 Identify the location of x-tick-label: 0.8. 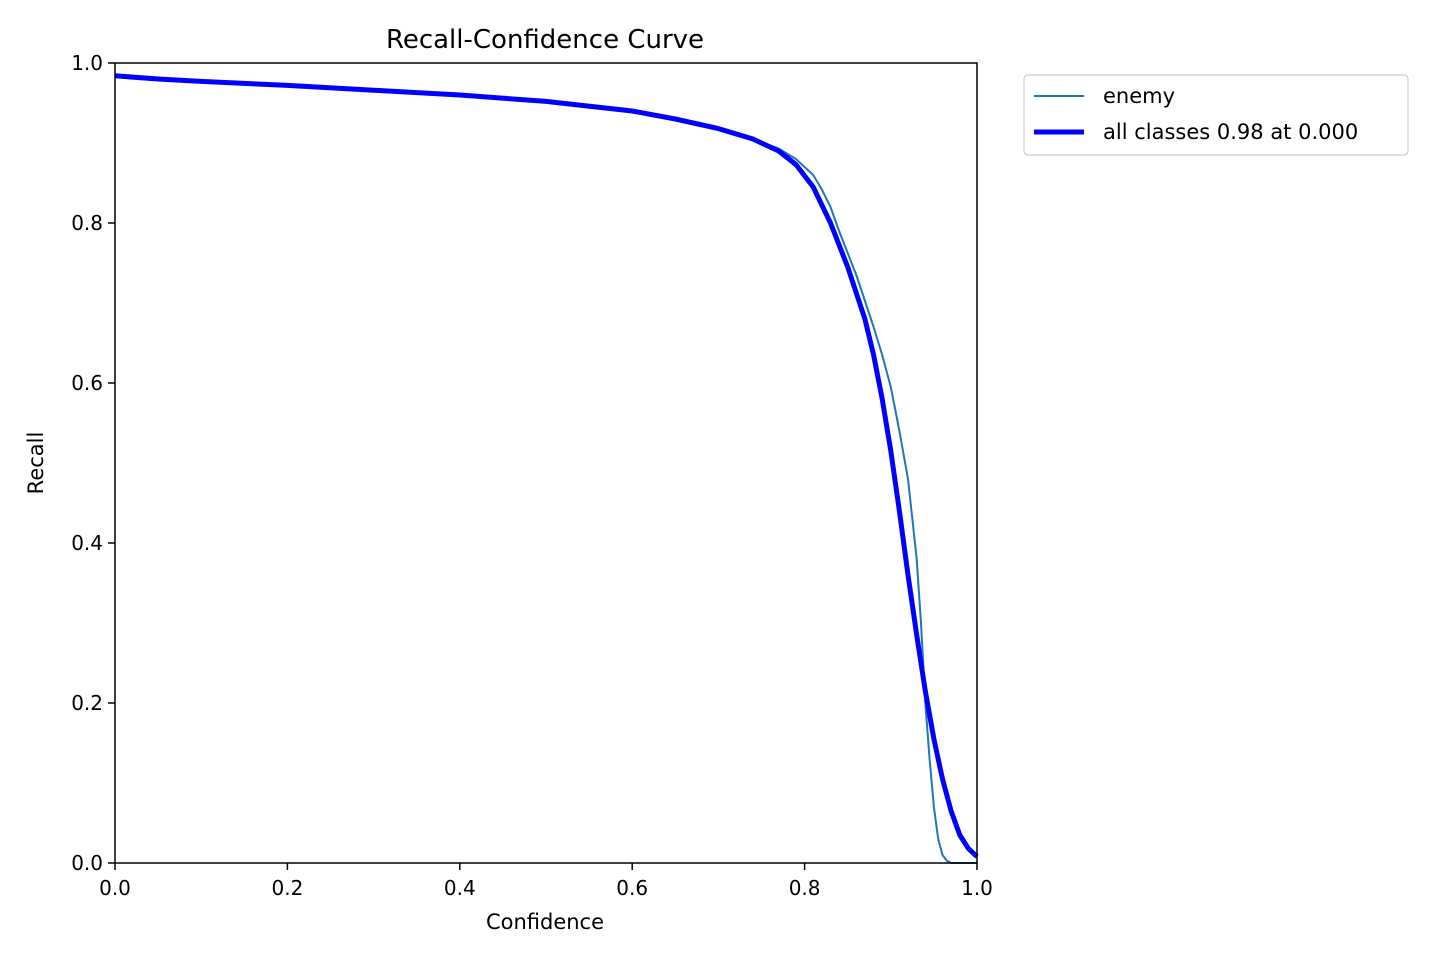
(805, 888).